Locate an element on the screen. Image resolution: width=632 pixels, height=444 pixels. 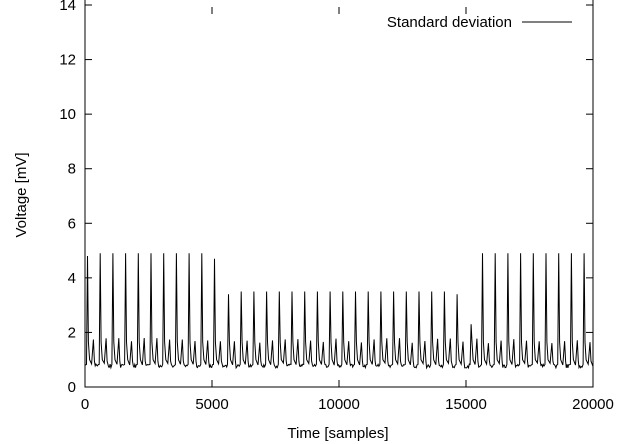
y-tick-label: 6 is located at coordinates (72, 223).